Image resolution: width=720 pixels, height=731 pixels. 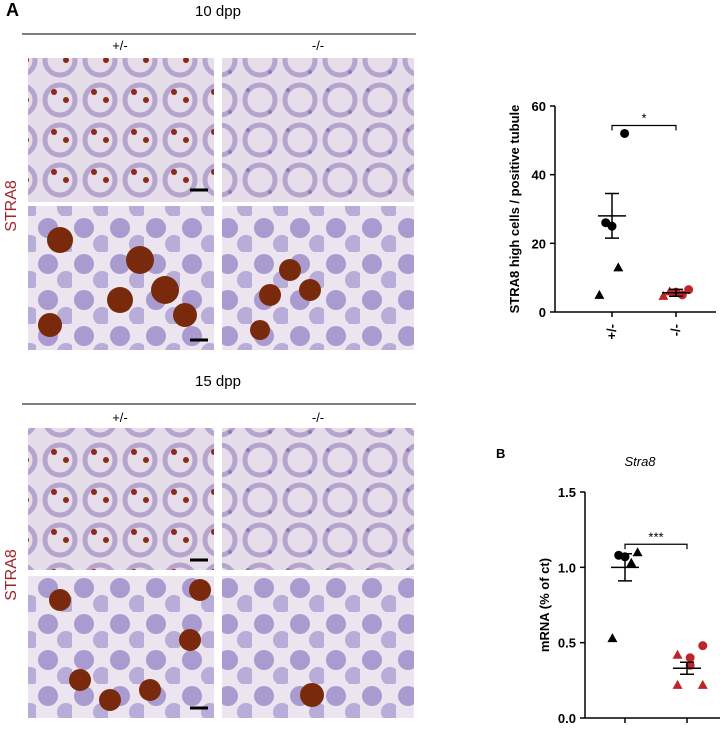 What do you see at coordinates (567, 643) in the screenshot?
I see `y-tick-label: 0.5` at bounding box center [567, 643].